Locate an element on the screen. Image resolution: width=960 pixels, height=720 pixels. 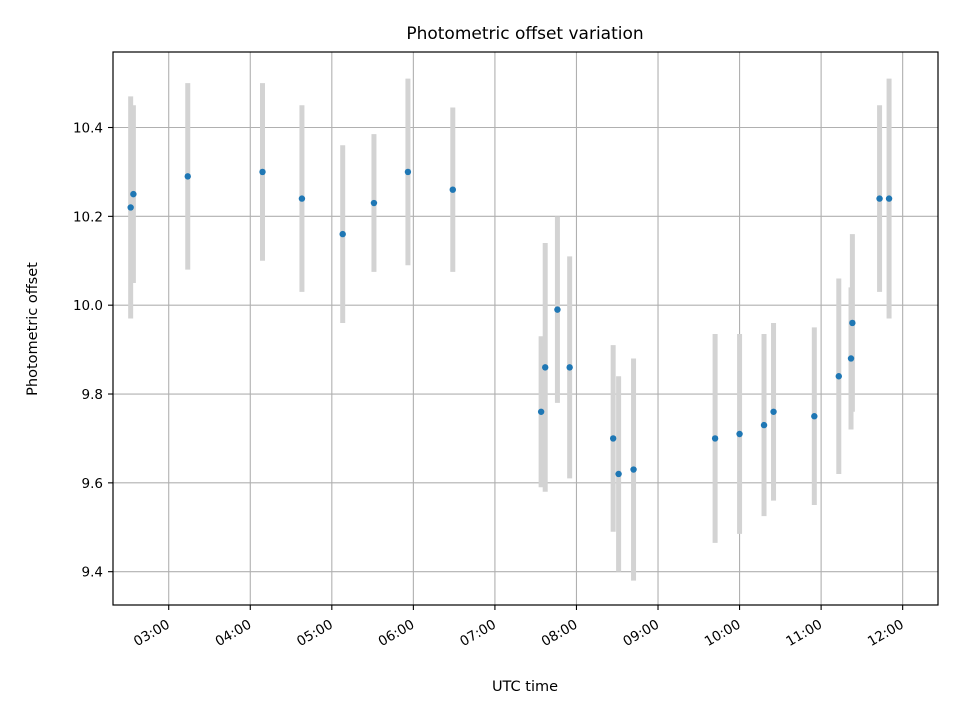
y-tick-label: 9.6 is located at coordinates (92, 484).